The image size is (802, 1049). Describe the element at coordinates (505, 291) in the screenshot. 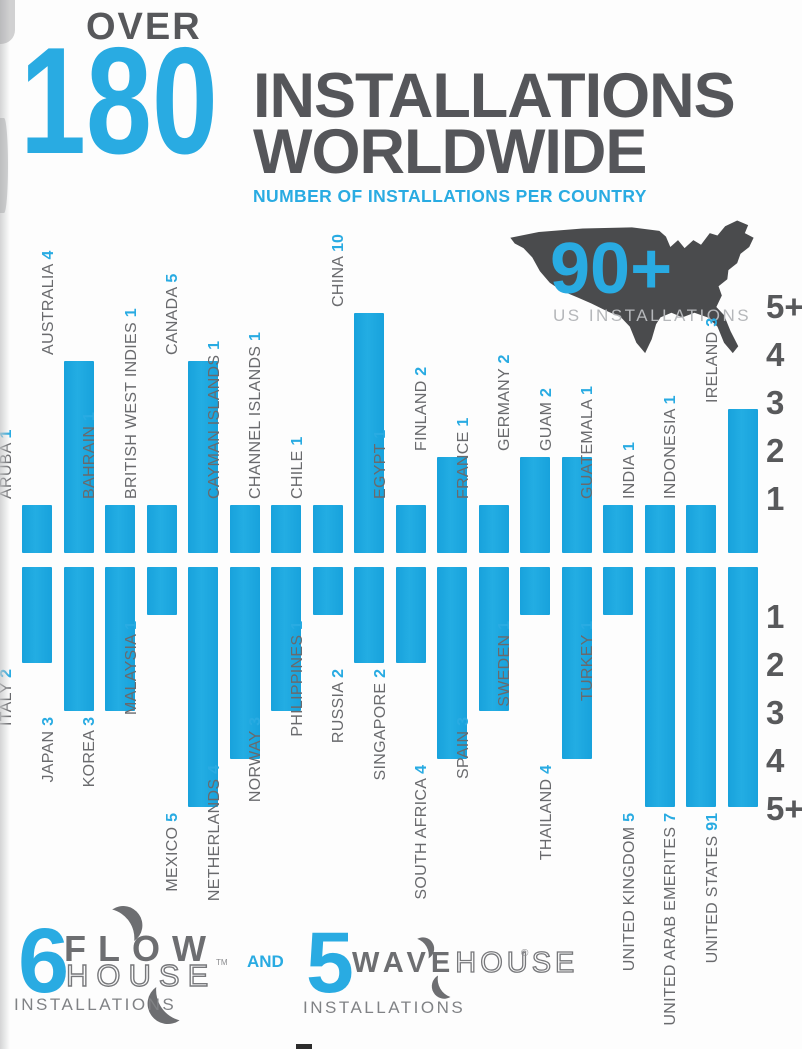

I see `label-germany: GERMANY 2` at that location.